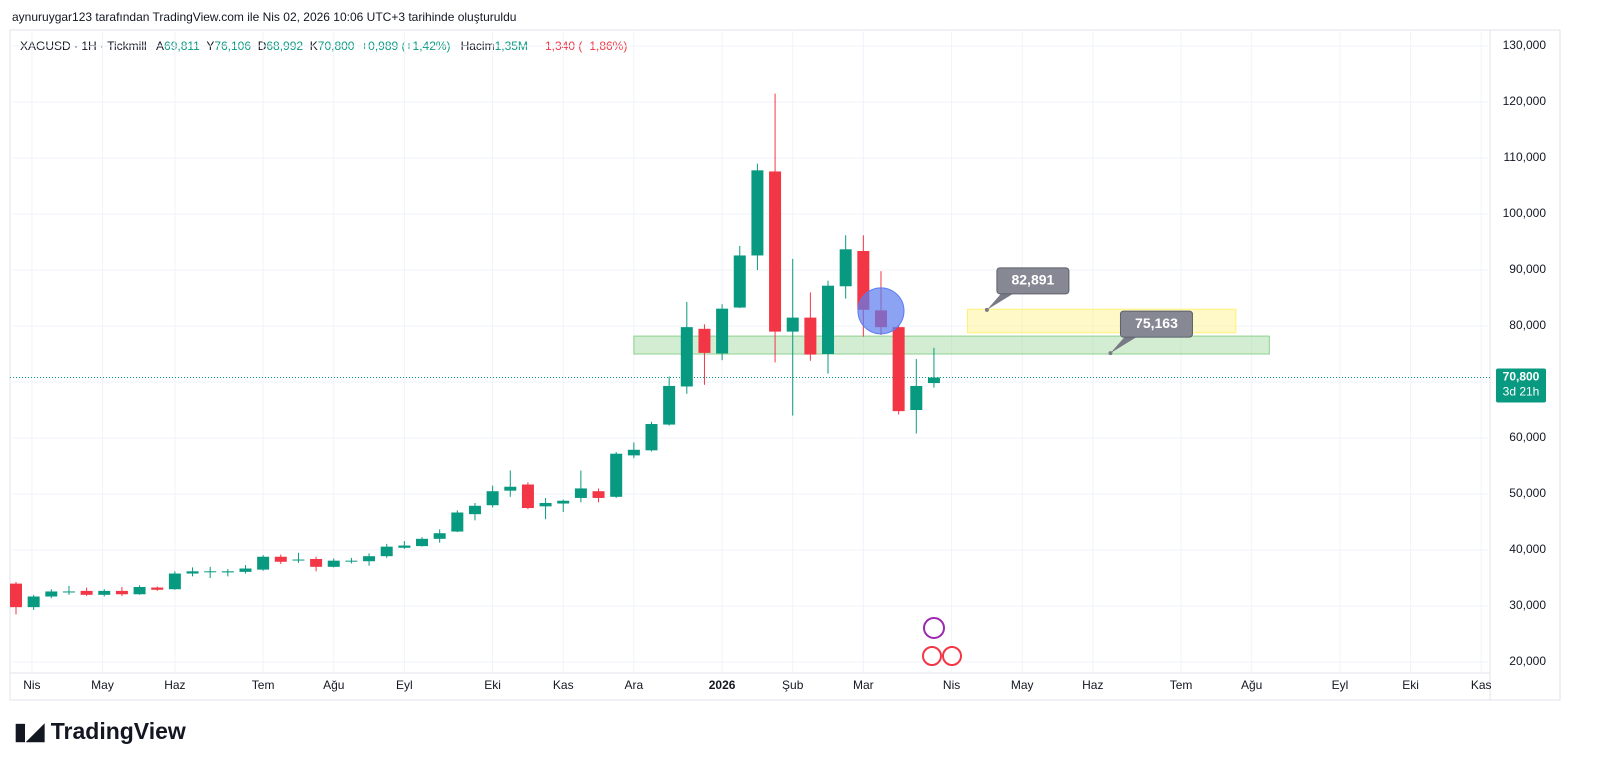 The height and width of the screenshot is (781, 1600). I want to click on zone, so click(1101, 321).